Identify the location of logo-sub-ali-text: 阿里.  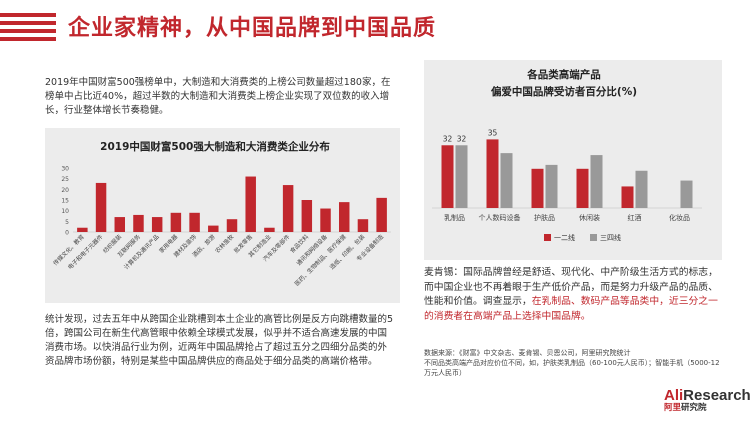
(673, 408).